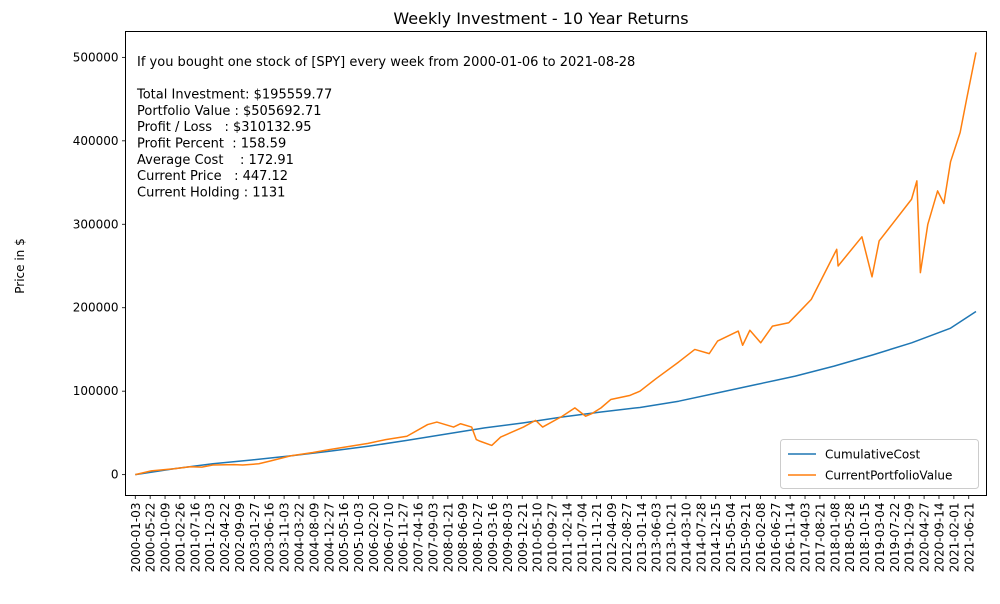 The height and width of the screenshot is (604, 1000). Describe the element at coordinates (567, 538) in the screenshot. I see `x-tick-label-29: 2011-02-14` at that location.